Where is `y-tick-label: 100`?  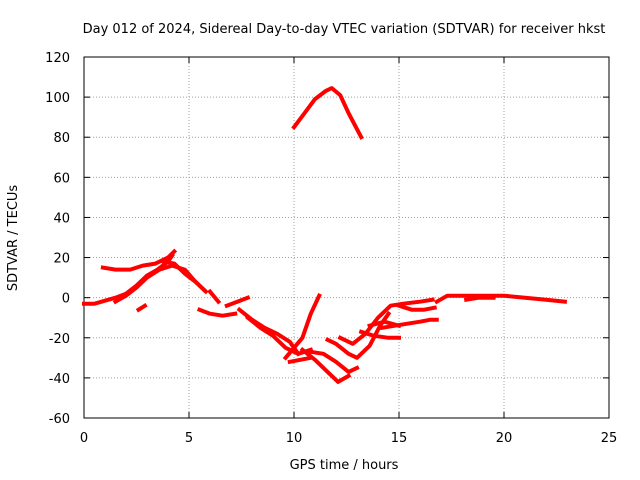 y-tick-label: 100 is located at coordinates (57, 98).